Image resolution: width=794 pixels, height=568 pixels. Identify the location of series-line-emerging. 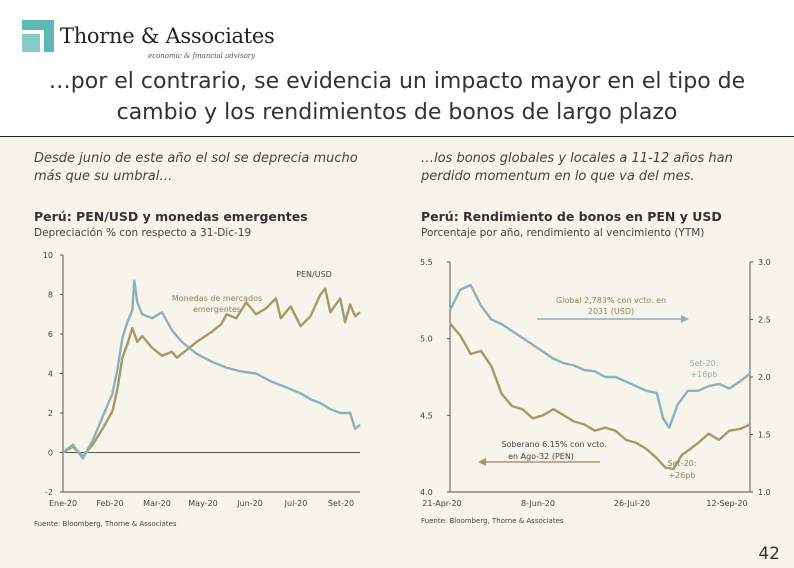
(211, 369).